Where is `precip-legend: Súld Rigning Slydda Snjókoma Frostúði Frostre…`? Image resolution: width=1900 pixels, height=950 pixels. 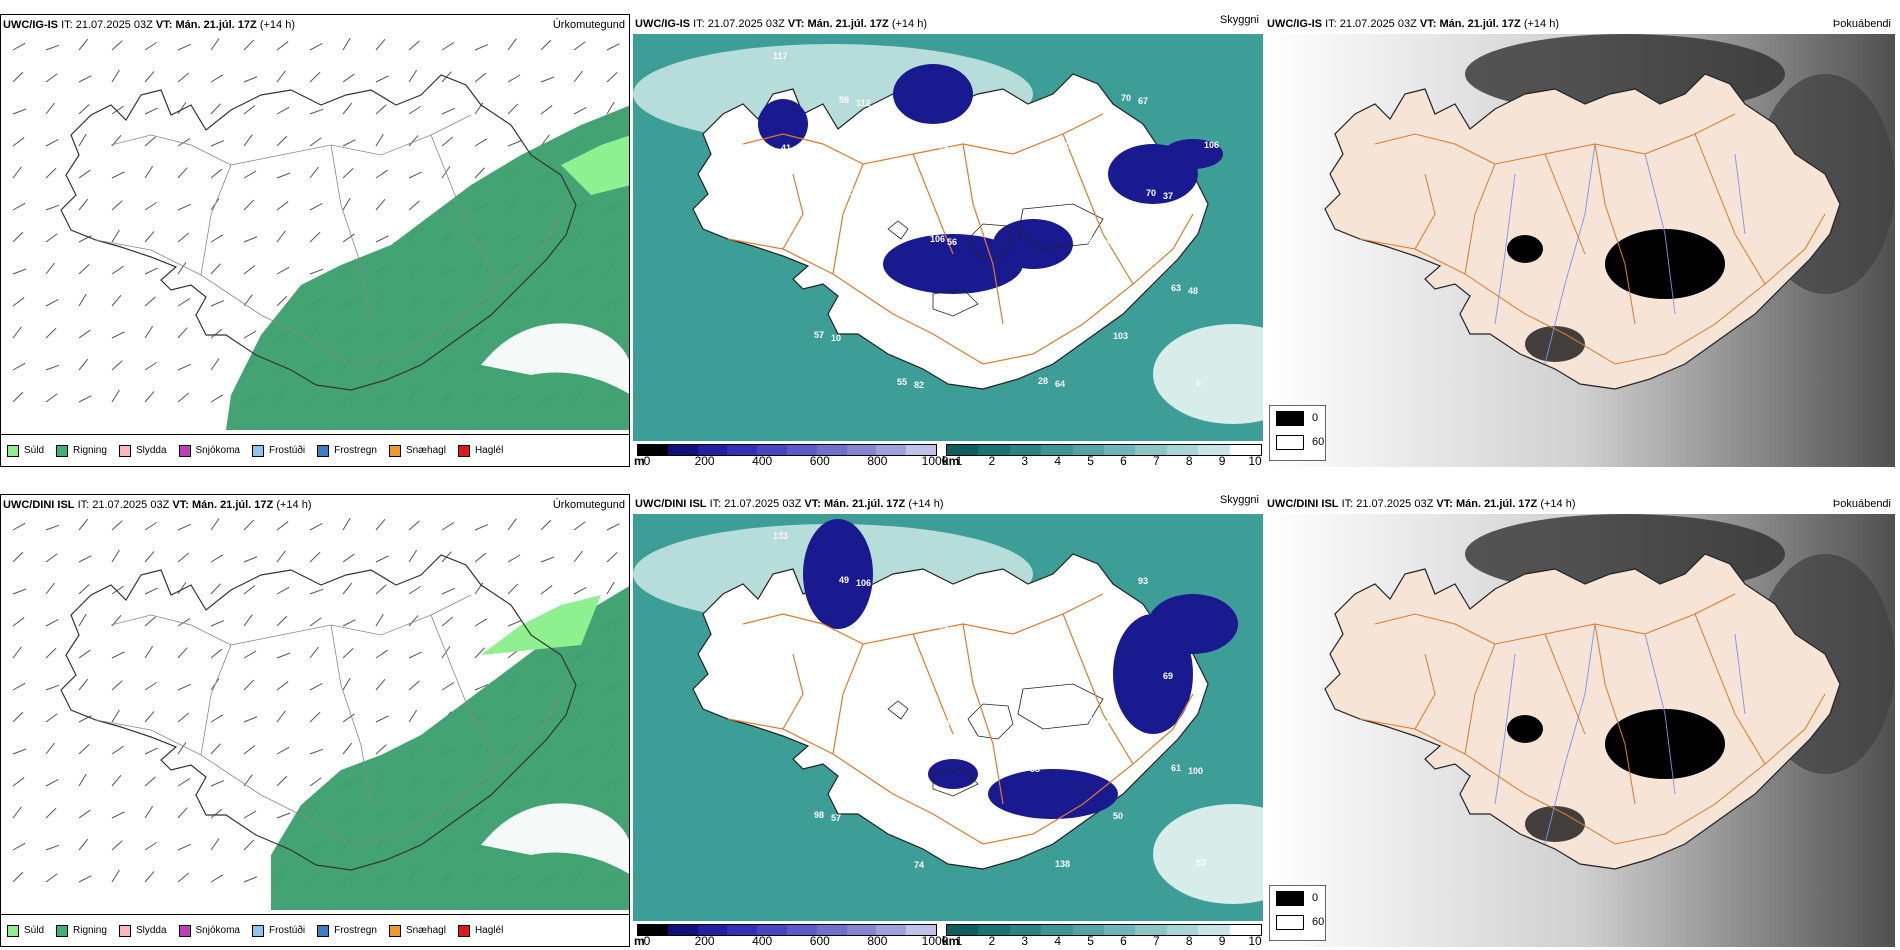 precip-legend: Súld Rigning Slydda Snjókoma Frostúði Frostre… is located at coordinates (315, 450).